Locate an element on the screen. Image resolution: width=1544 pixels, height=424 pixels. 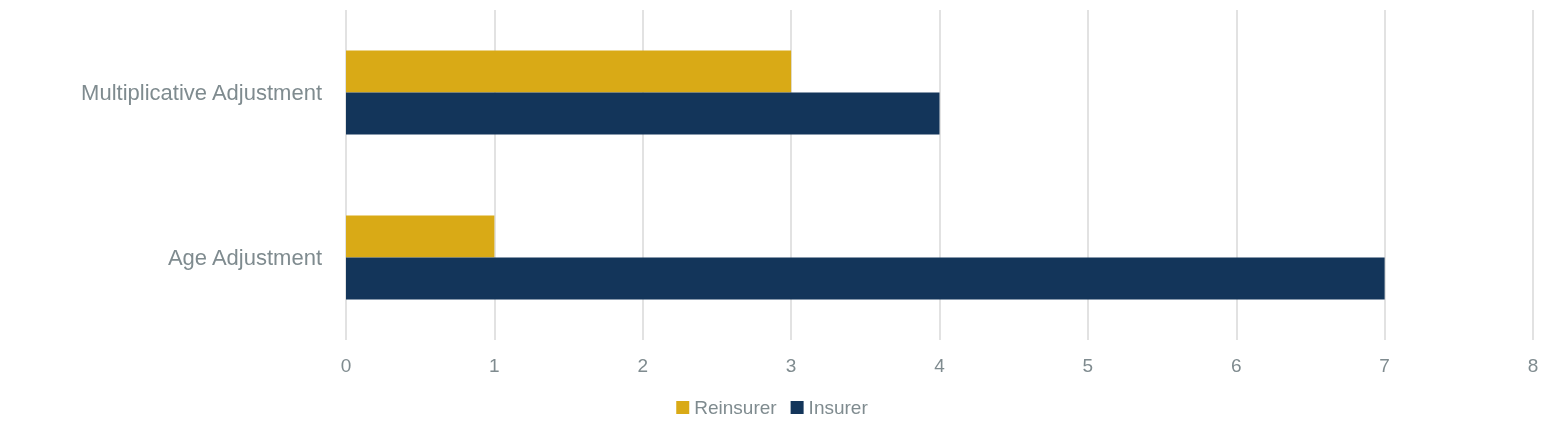
legend-label: Insurer is located at coordinates (838, 407).